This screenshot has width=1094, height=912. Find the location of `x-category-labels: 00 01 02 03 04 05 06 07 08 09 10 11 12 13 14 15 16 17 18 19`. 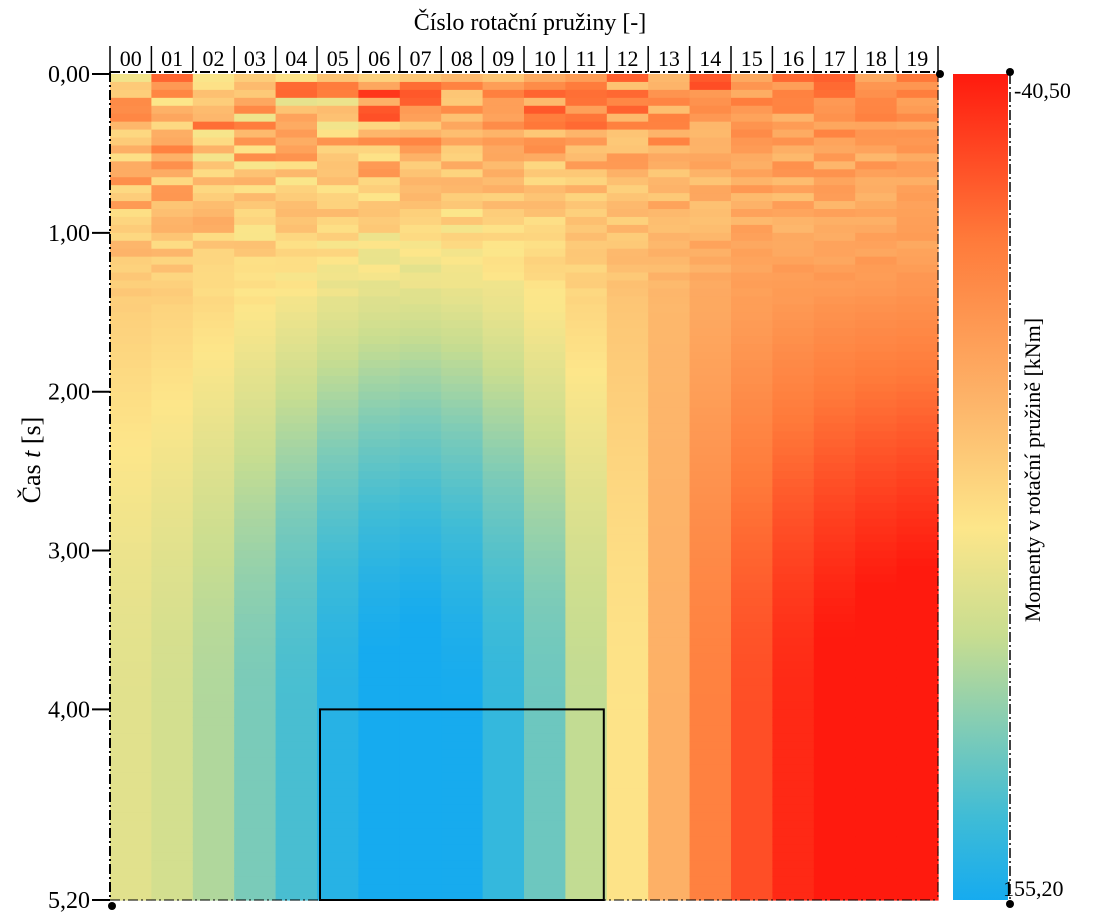

x-category-labels: 00 01 02 03 04 05 06 07 08 09 10 11 12 13 14 15 16 17 18 19 is located at coordinates (524, 59).